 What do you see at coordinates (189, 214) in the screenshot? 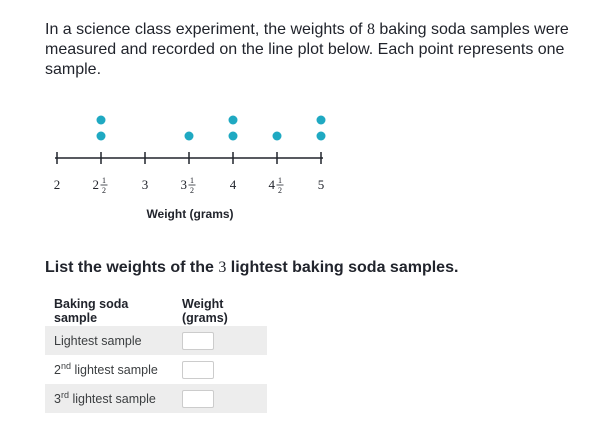
I see `x-axis-label: Weight (grams)` at bounding box center [189, 214].